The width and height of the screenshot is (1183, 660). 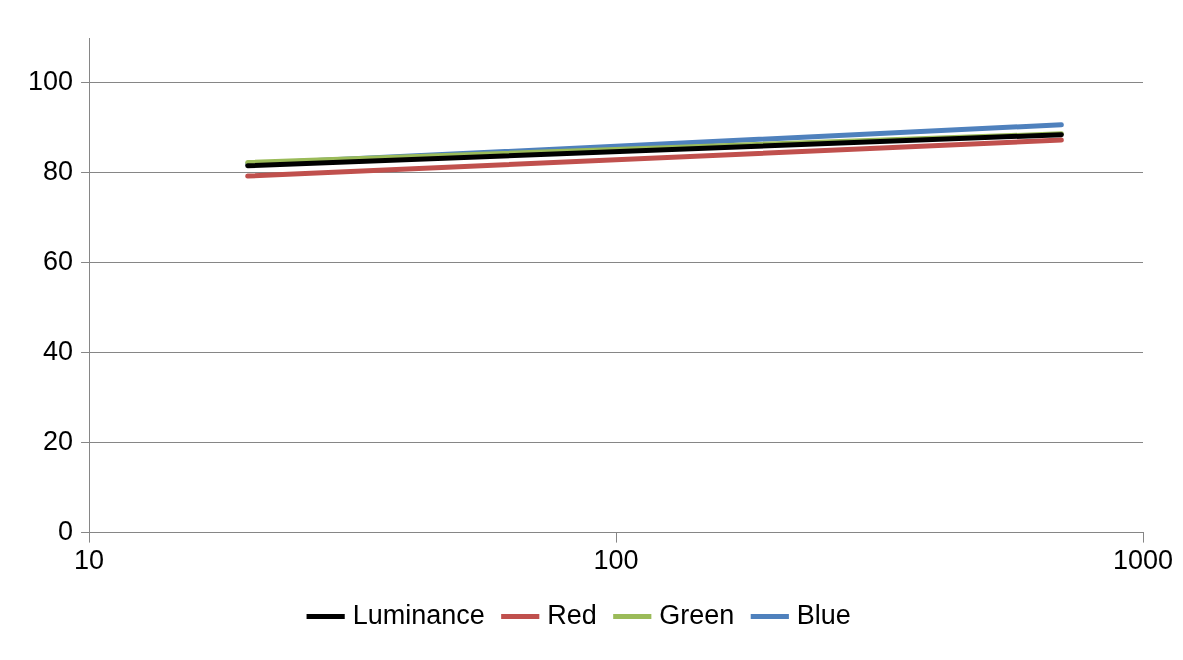 What do you see at coordinates (697, 614) in the screenshot?
I see `legend-label: Green` at bounding box center [697, 614].